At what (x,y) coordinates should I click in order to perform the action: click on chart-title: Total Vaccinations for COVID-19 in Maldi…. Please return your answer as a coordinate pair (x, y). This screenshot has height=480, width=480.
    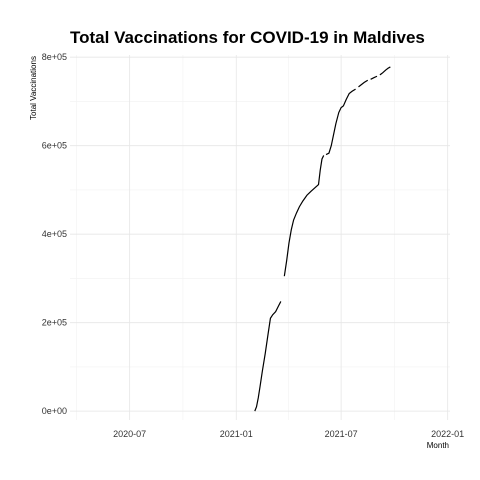
    Looking at the image, I should click on (247, 37).